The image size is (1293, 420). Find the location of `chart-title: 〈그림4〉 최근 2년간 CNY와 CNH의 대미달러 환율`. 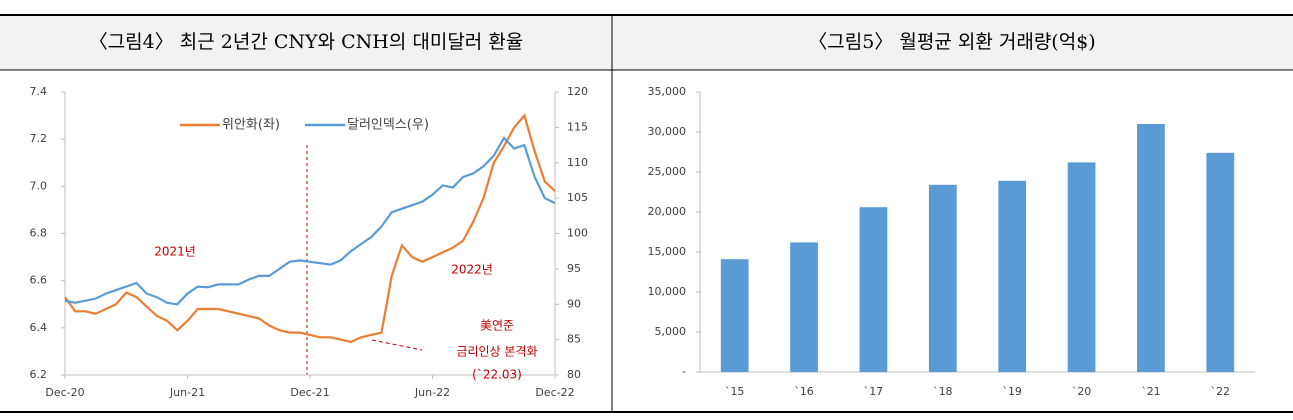

chart-title: 〈그림4〉 최근 2년간 CNY와 CNH의 대미달러 환율 is located at coordinates (306, 42).